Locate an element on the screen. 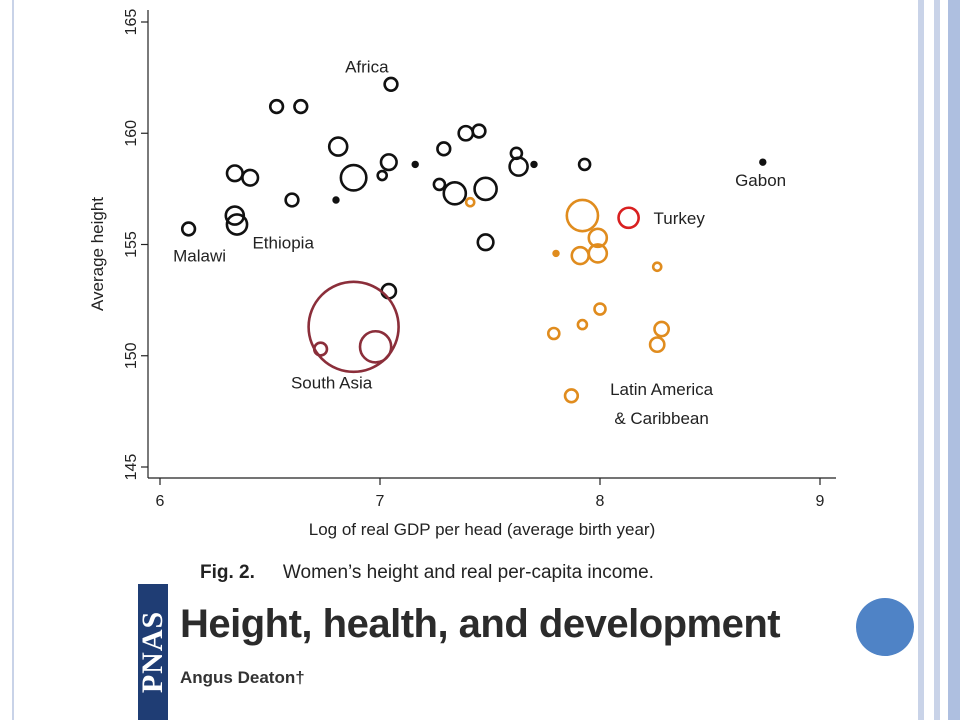 This screenshot has width=960, height=720. chart-annotation: Africa is located at coordinates (367, 67).